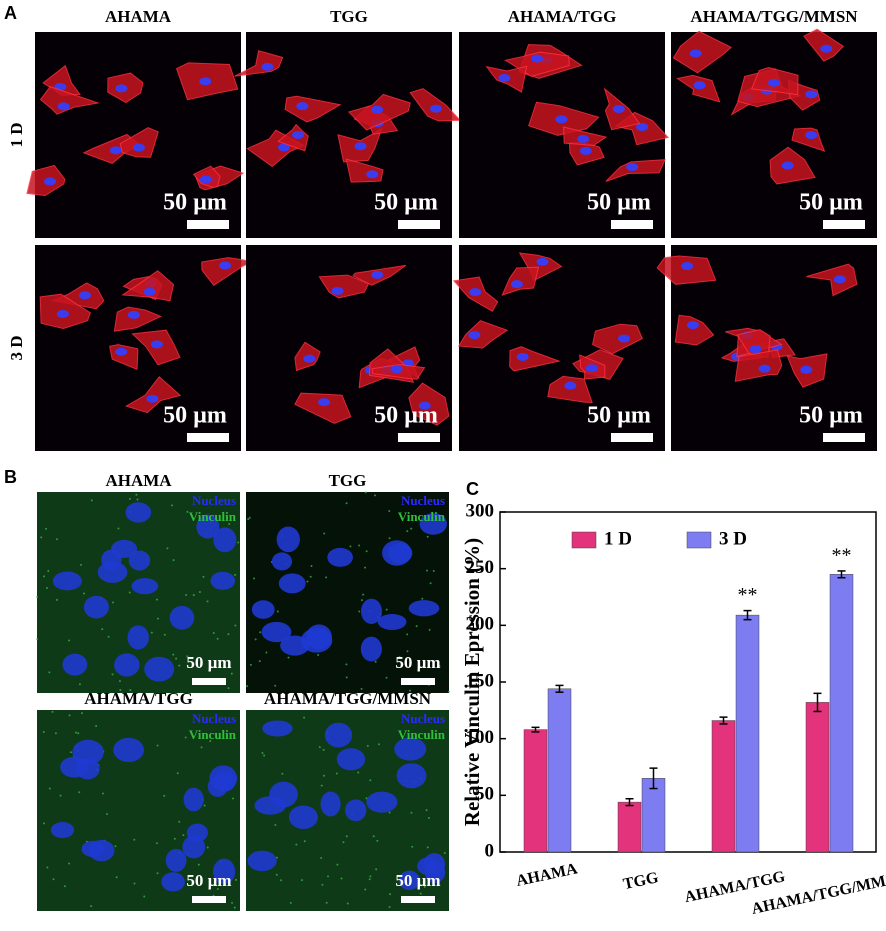 The height and width of the screenshot is (931, 886). I want to click on significance-label: **, so click(748, 595).